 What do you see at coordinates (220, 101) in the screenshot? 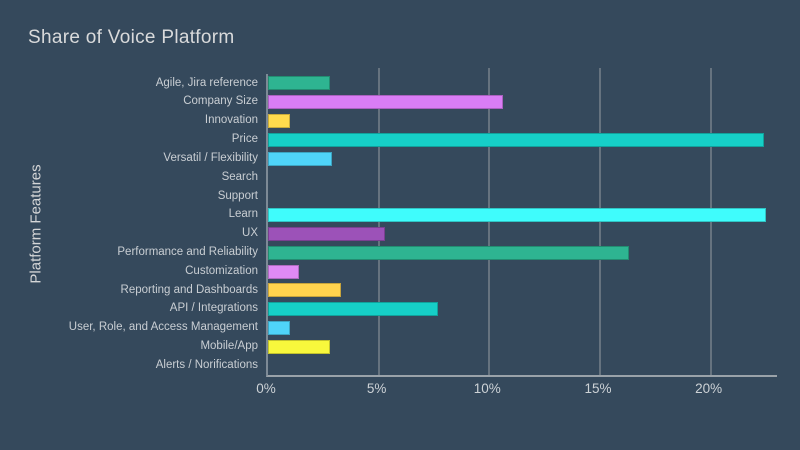
I see `category-label: Company Size` at bounding box center [220, 101].